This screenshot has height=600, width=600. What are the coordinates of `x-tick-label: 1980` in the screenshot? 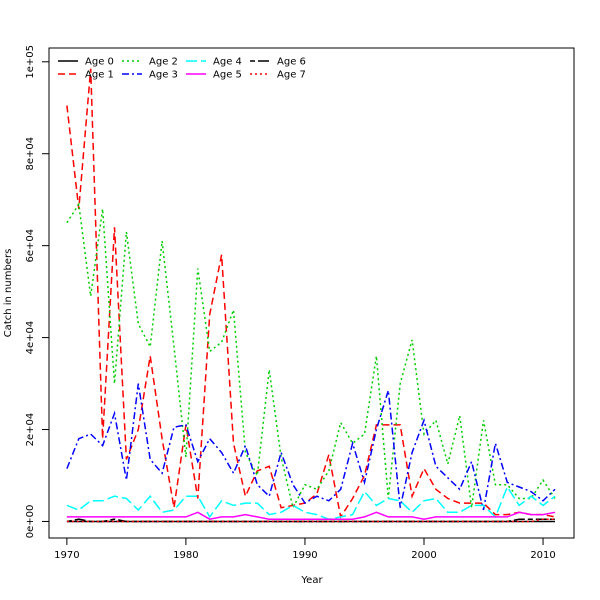 It's located at (185, 555).